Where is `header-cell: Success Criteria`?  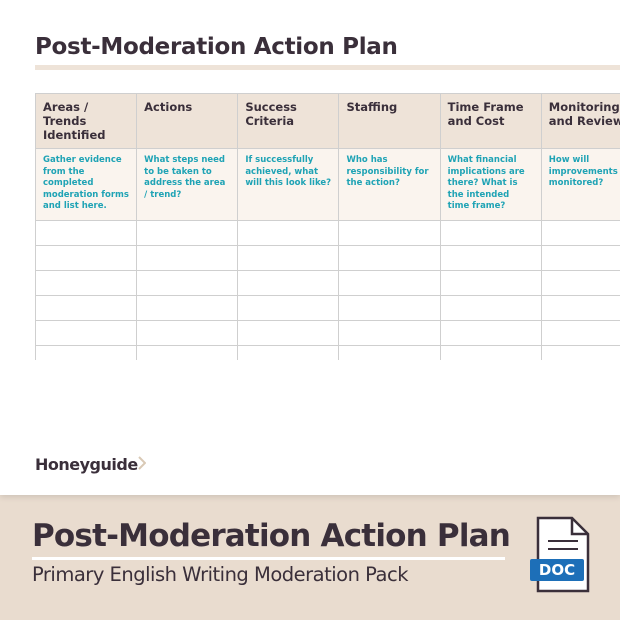 header-cell: Success Criteria is located at coordinates (288, 121).